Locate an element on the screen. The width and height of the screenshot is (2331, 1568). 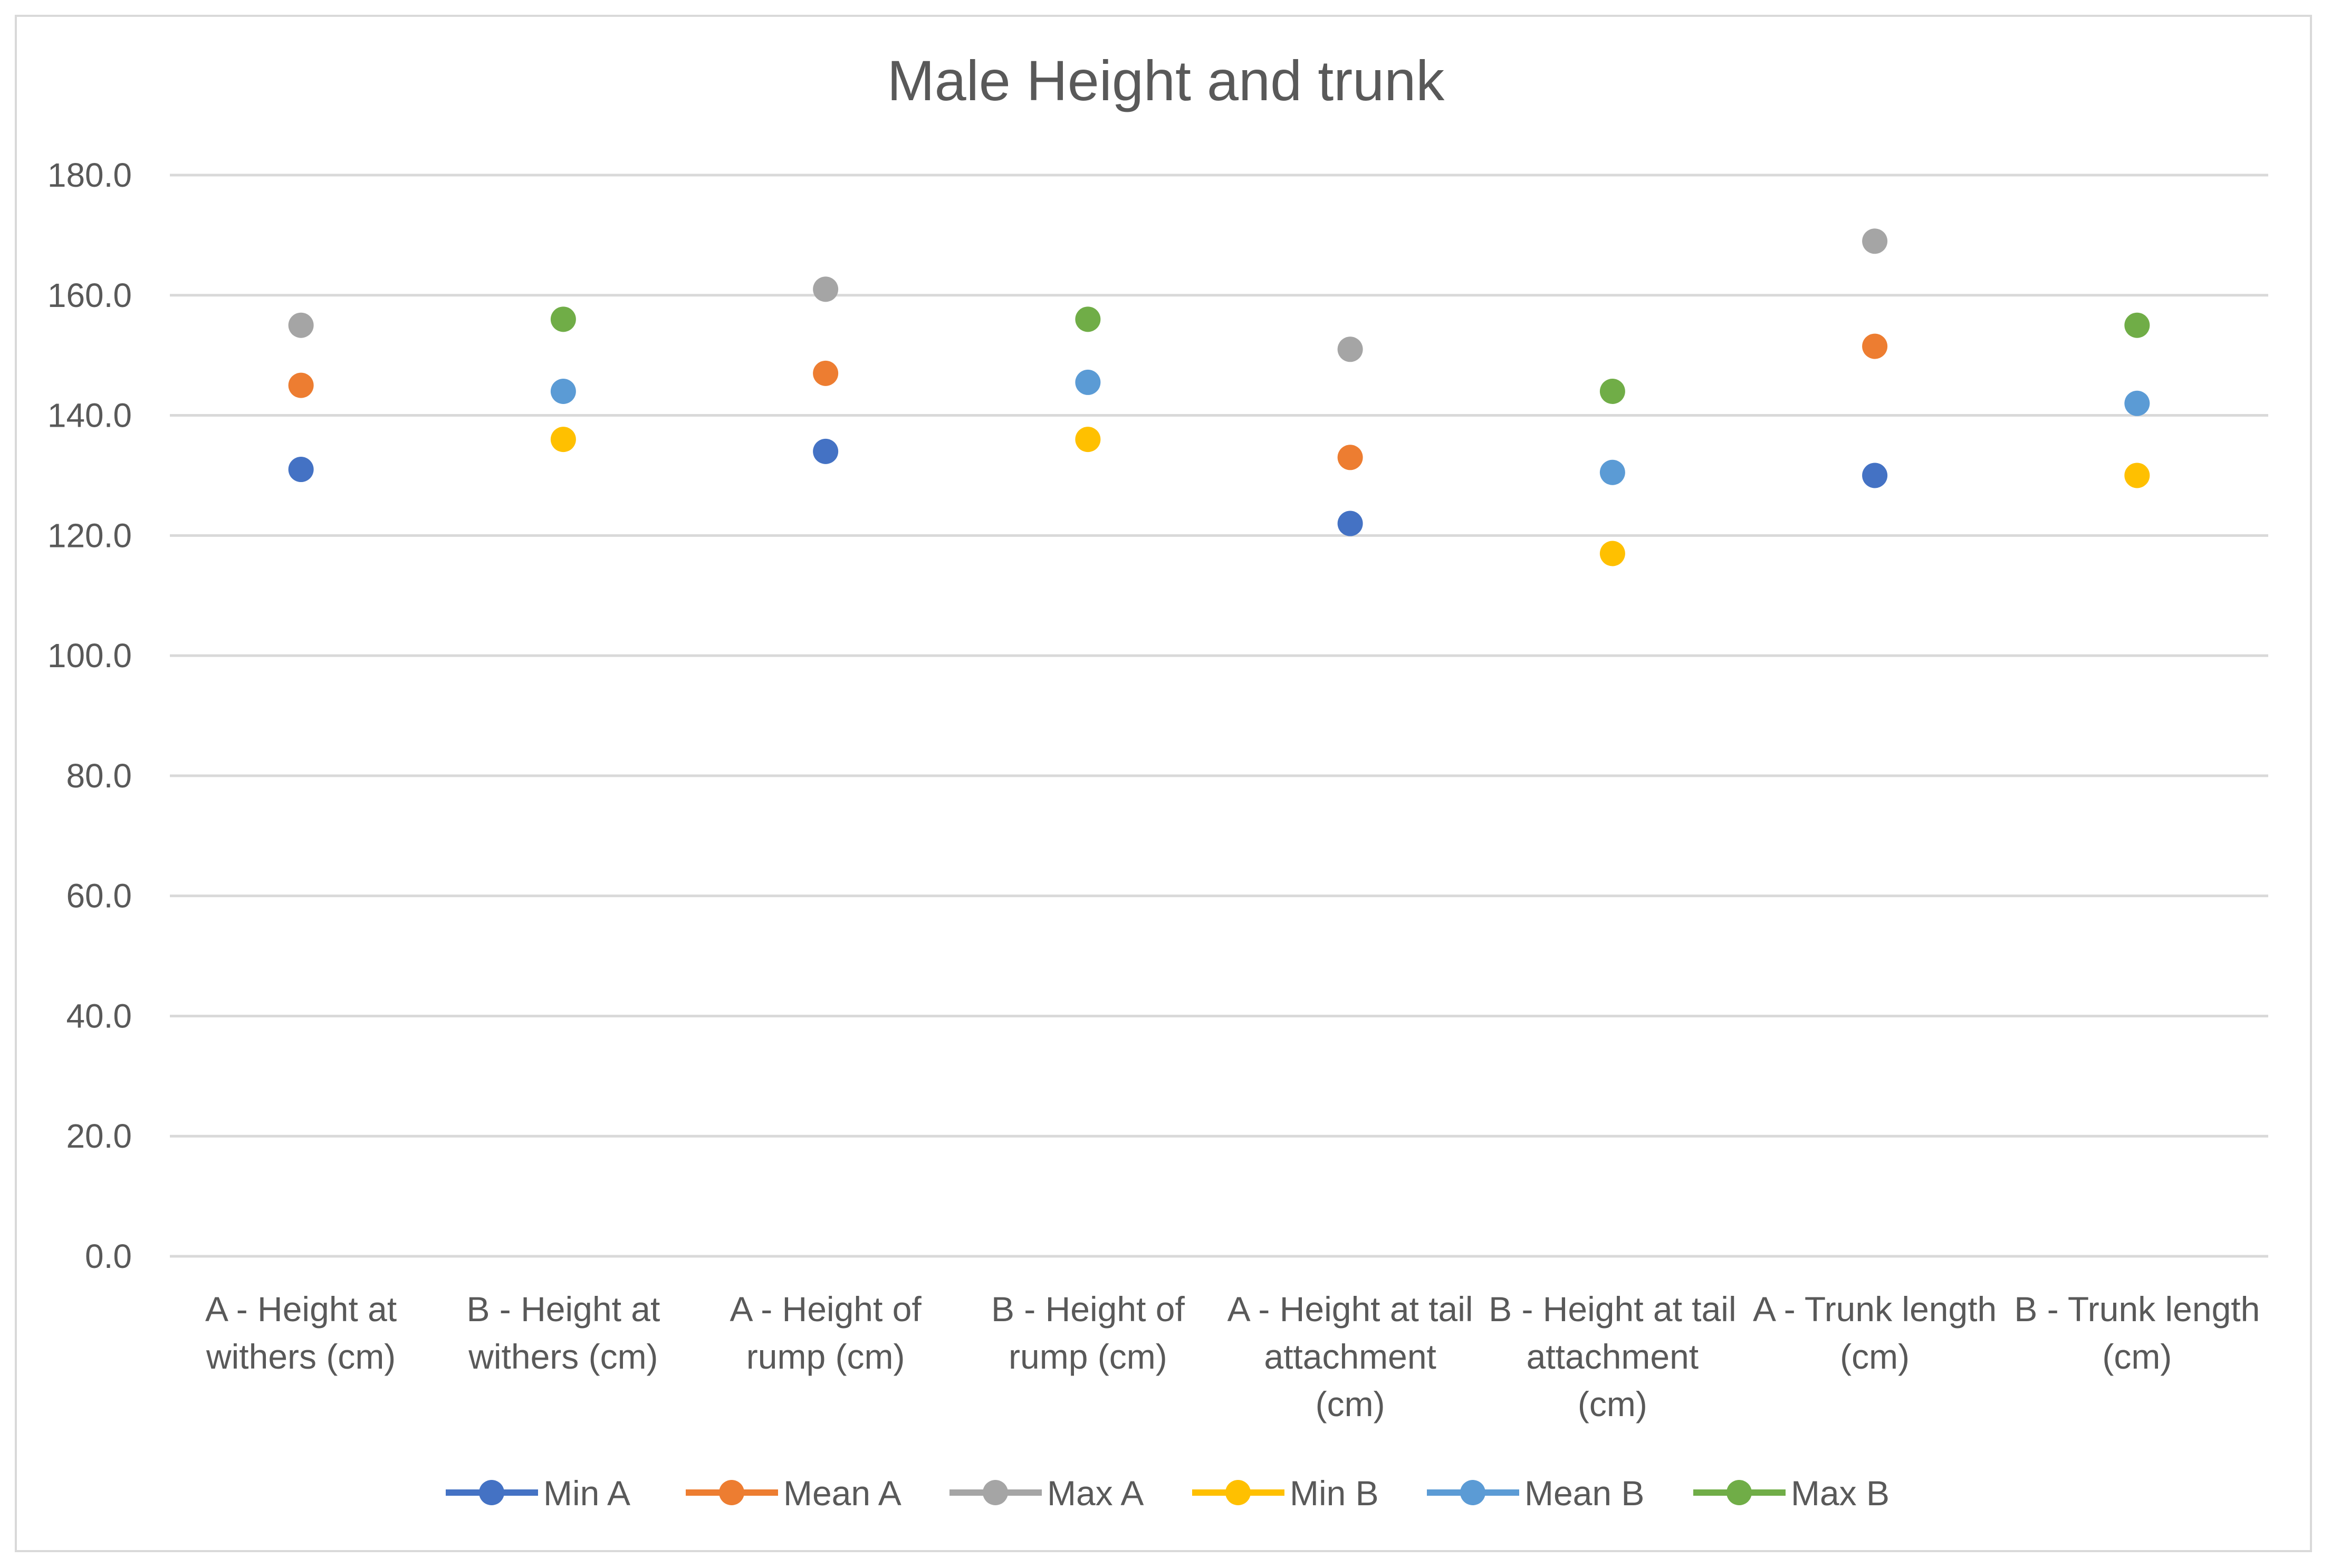
x-category-label: B - Height at withers (cm) is located at coordinates (563, 1333).